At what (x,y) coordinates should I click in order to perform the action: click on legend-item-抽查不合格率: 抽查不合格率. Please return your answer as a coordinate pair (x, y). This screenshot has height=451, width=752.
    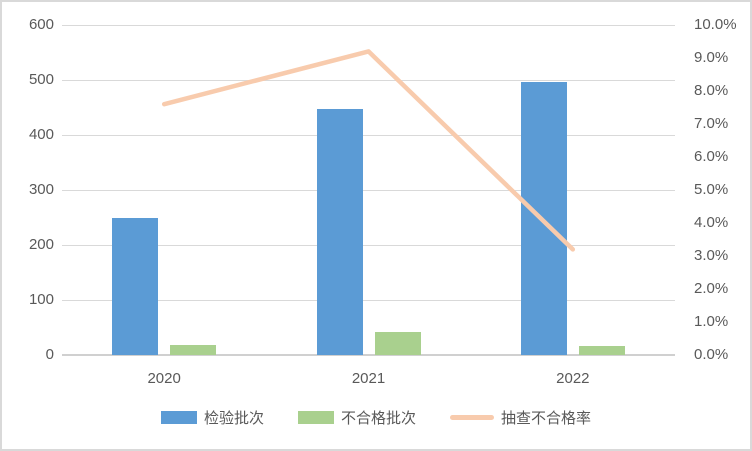
    Looking at the image, I should click on (520, 417).